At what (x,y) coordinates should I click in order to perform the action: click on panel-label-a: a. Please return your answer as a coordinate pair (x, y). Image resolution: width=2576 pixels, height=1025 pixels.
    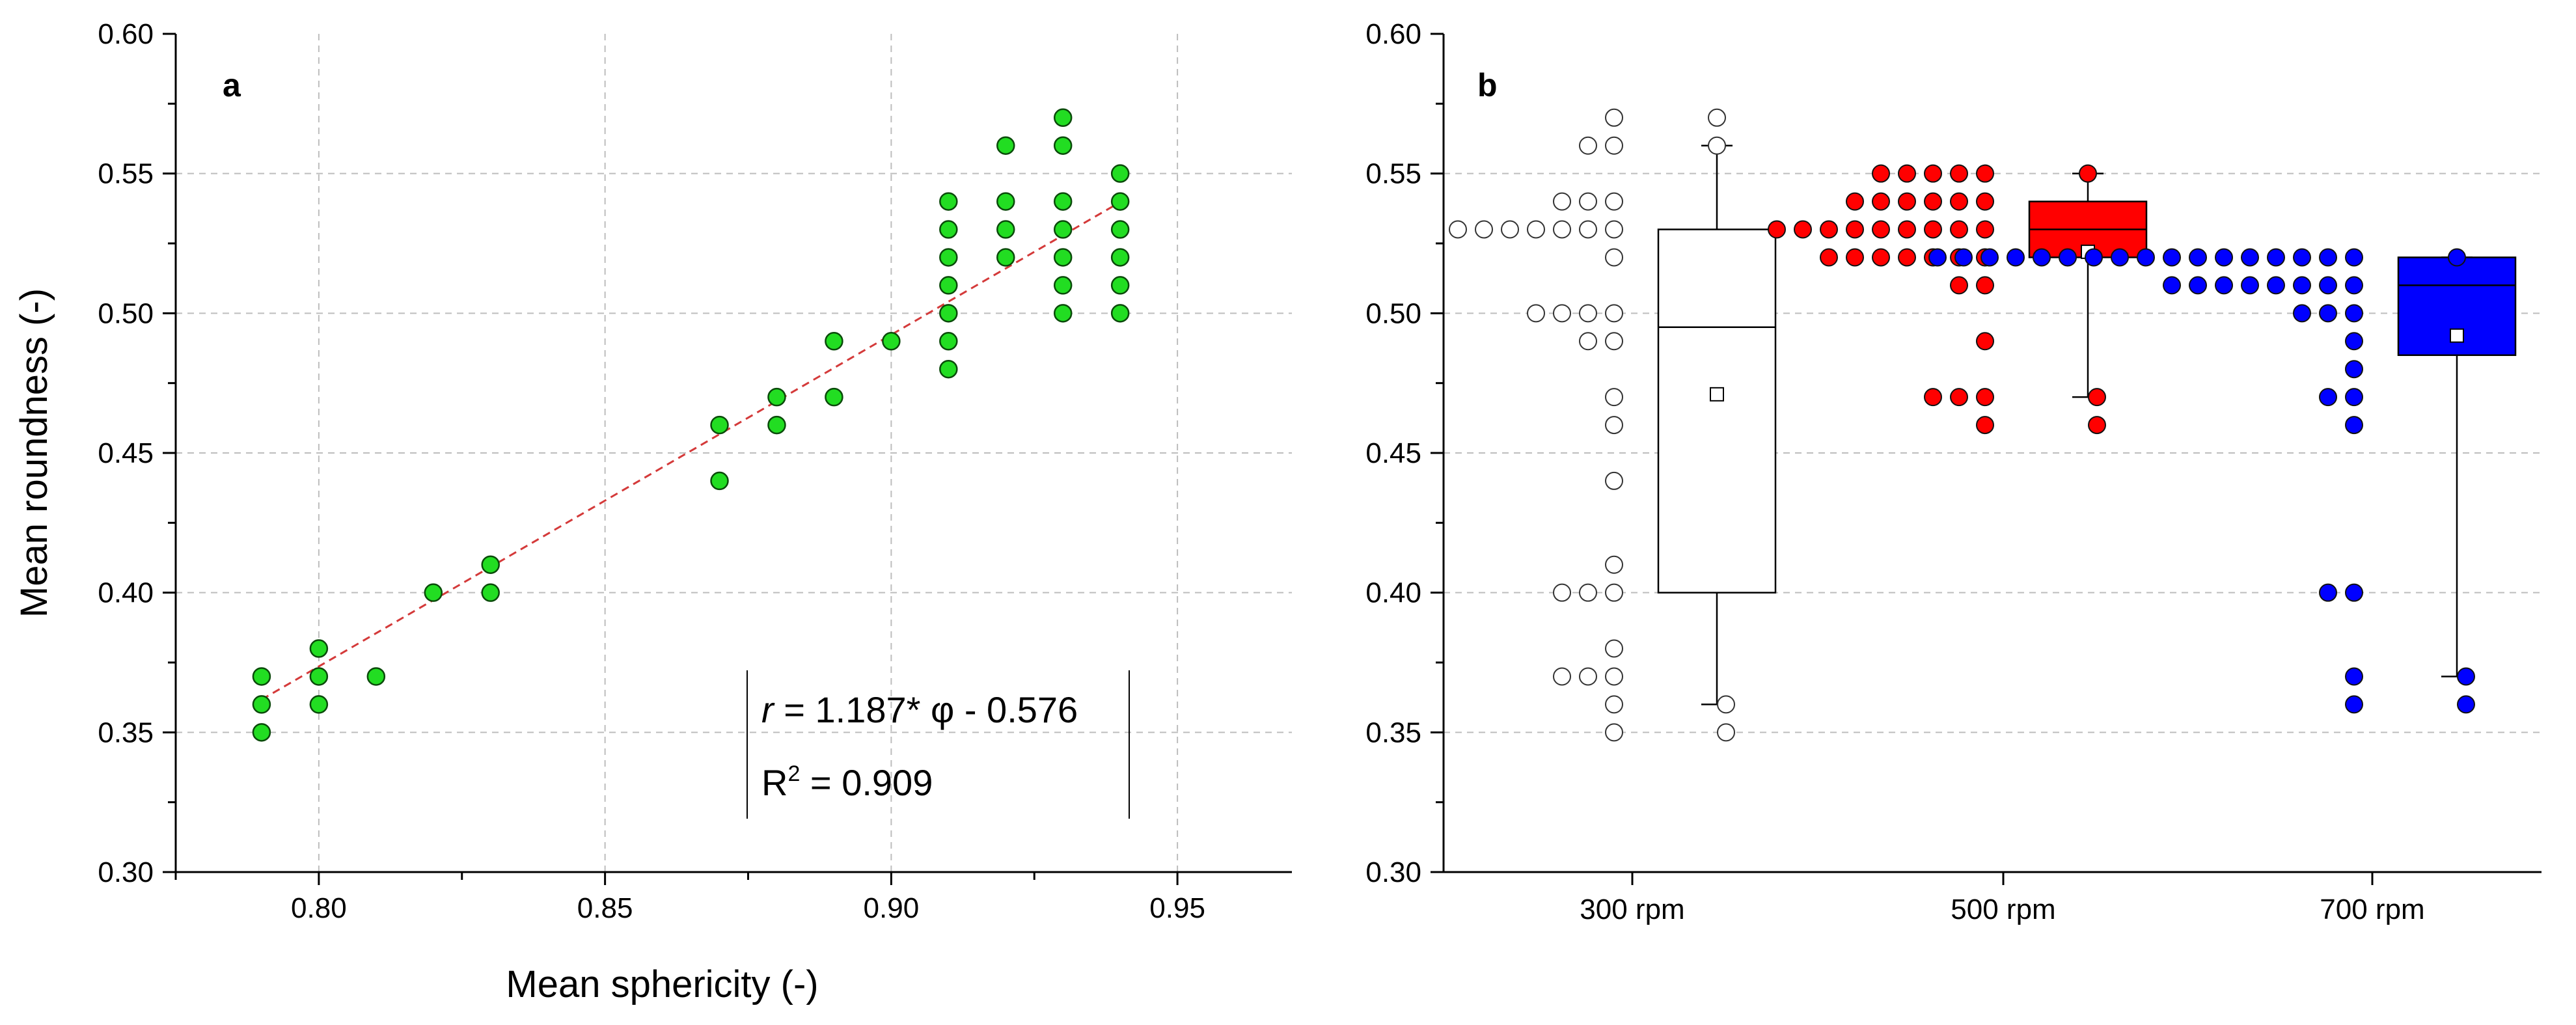
    Looking at the image, I should click on (232, 85).